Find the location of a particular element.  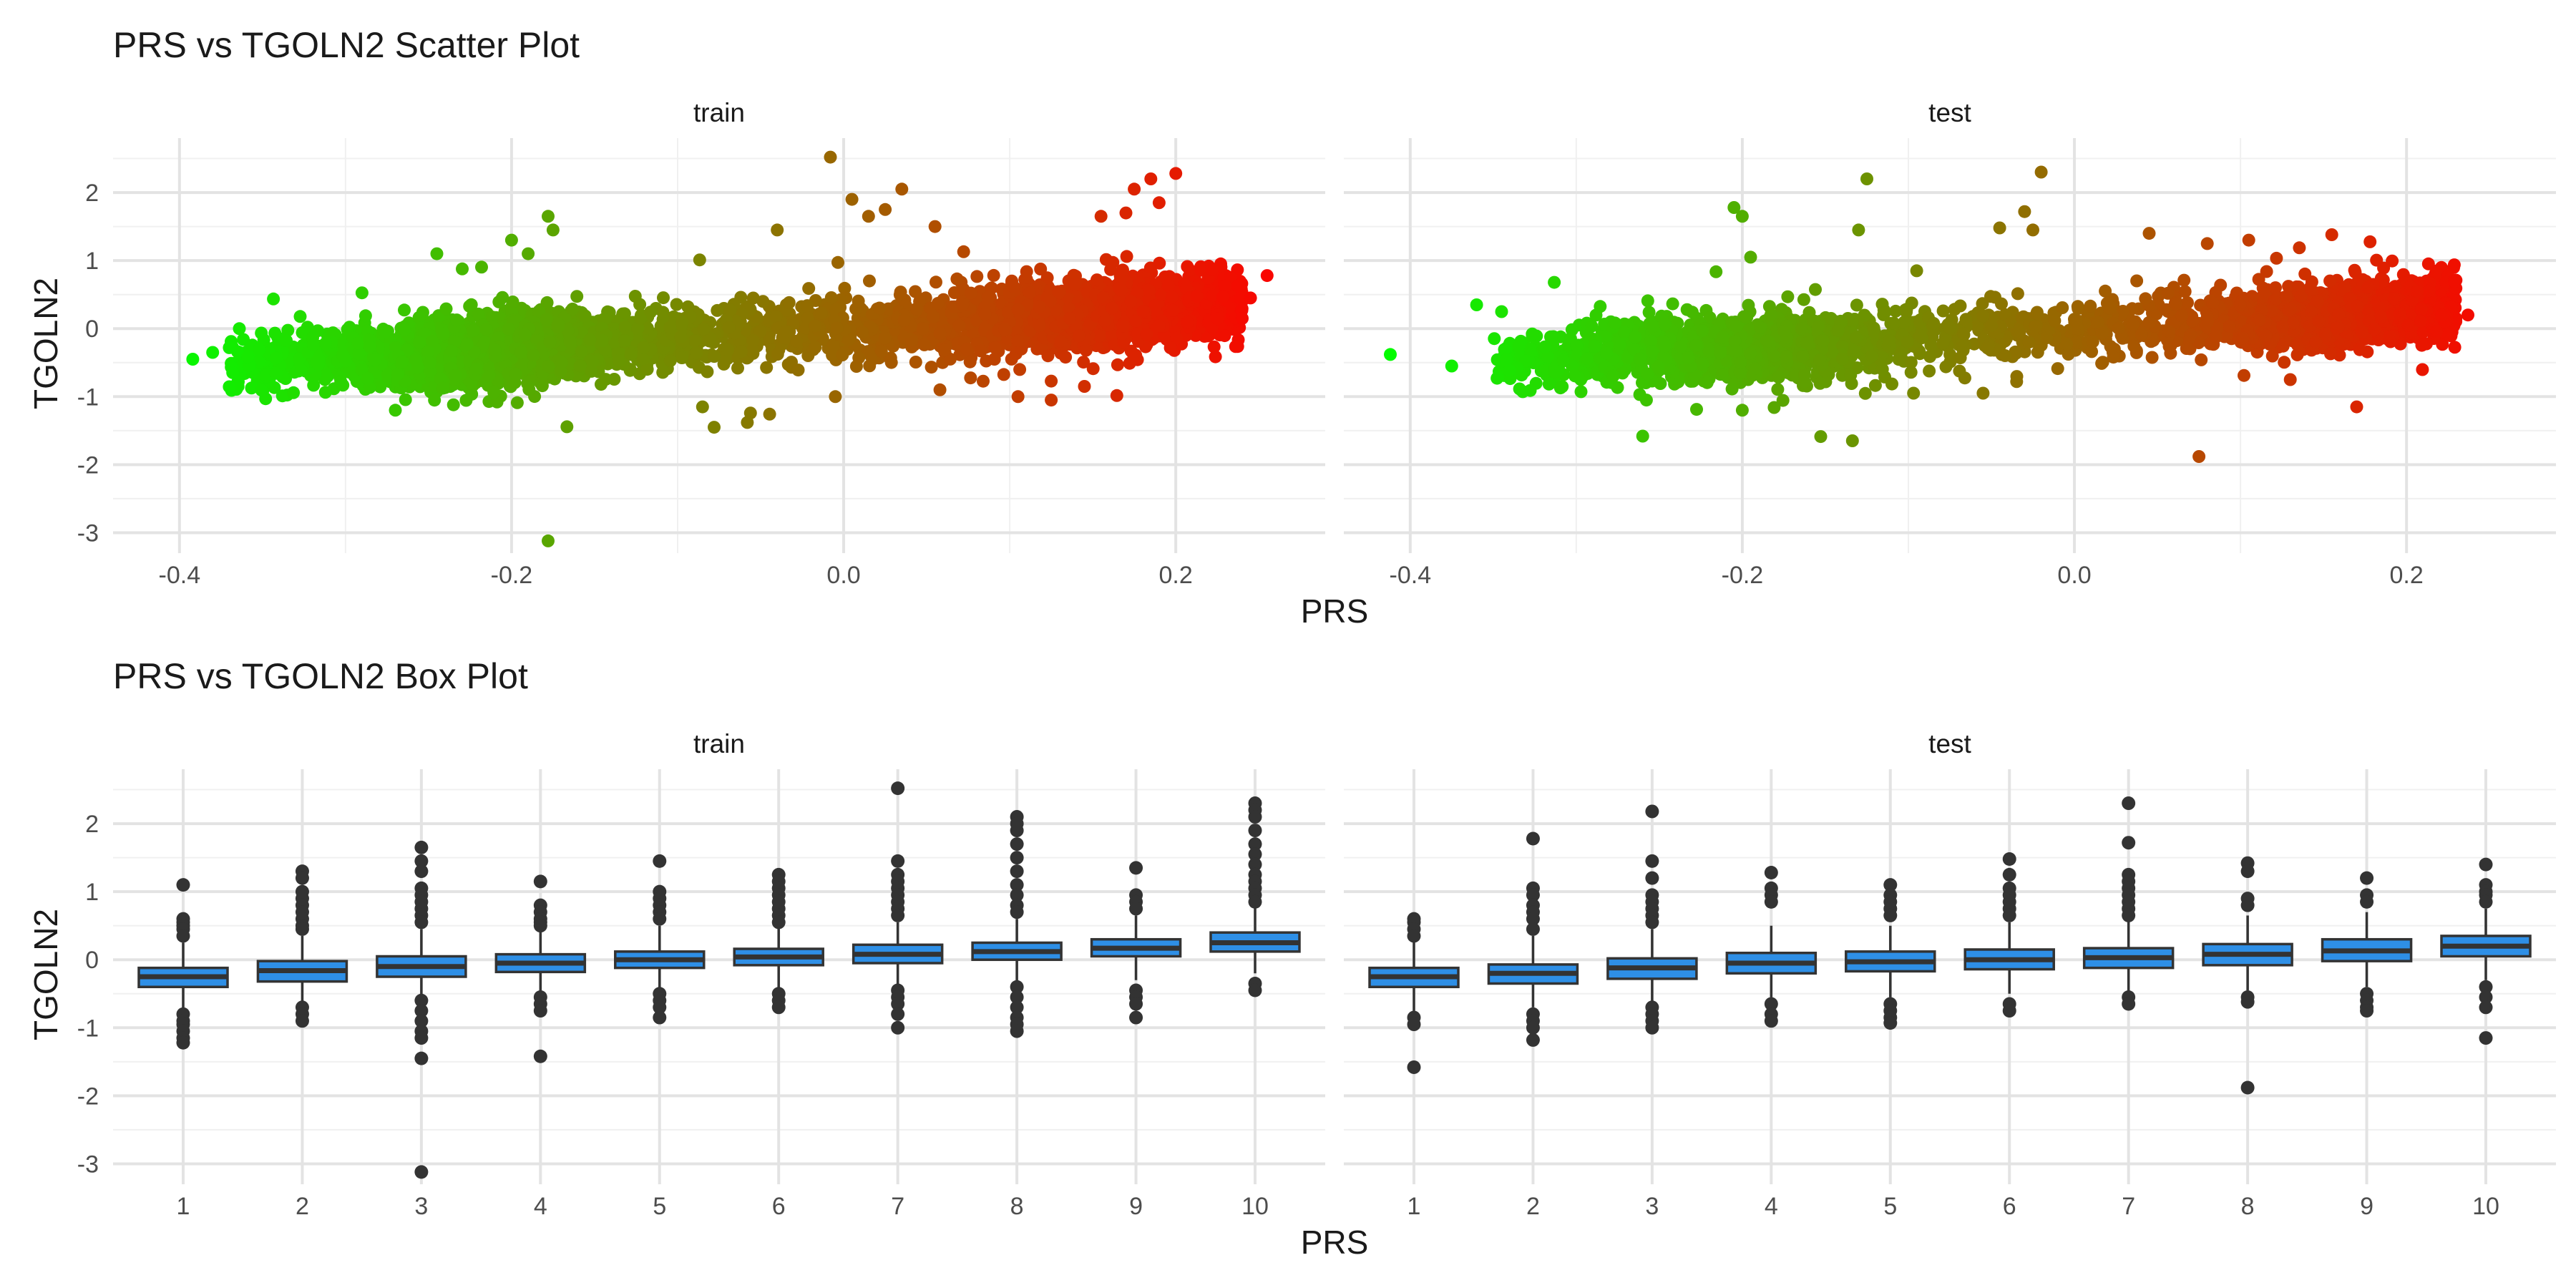

scatter-facet-label-train: train is located at coordinates (719, 112).